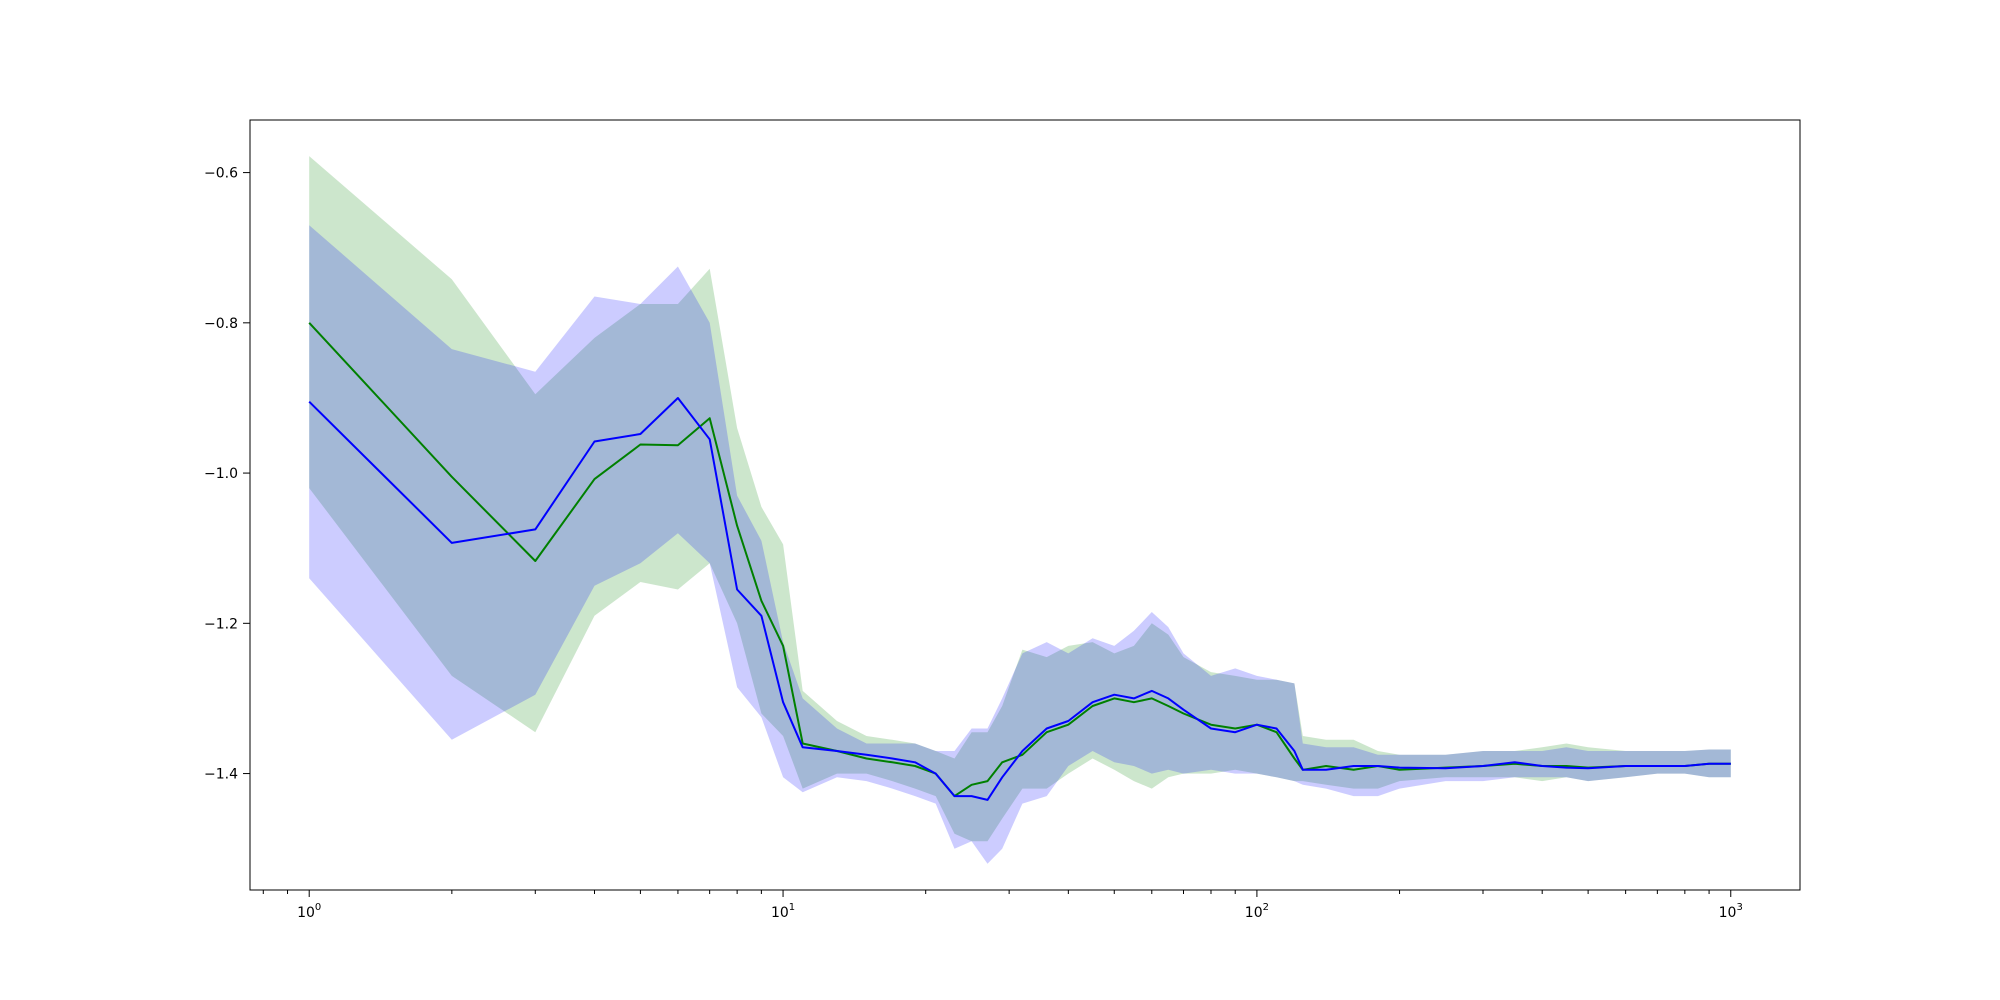  What do you see at coordinates (221, 775) in the screenshot?
I see `y-tick-label: −1.4` at bounding box center [221, 775].